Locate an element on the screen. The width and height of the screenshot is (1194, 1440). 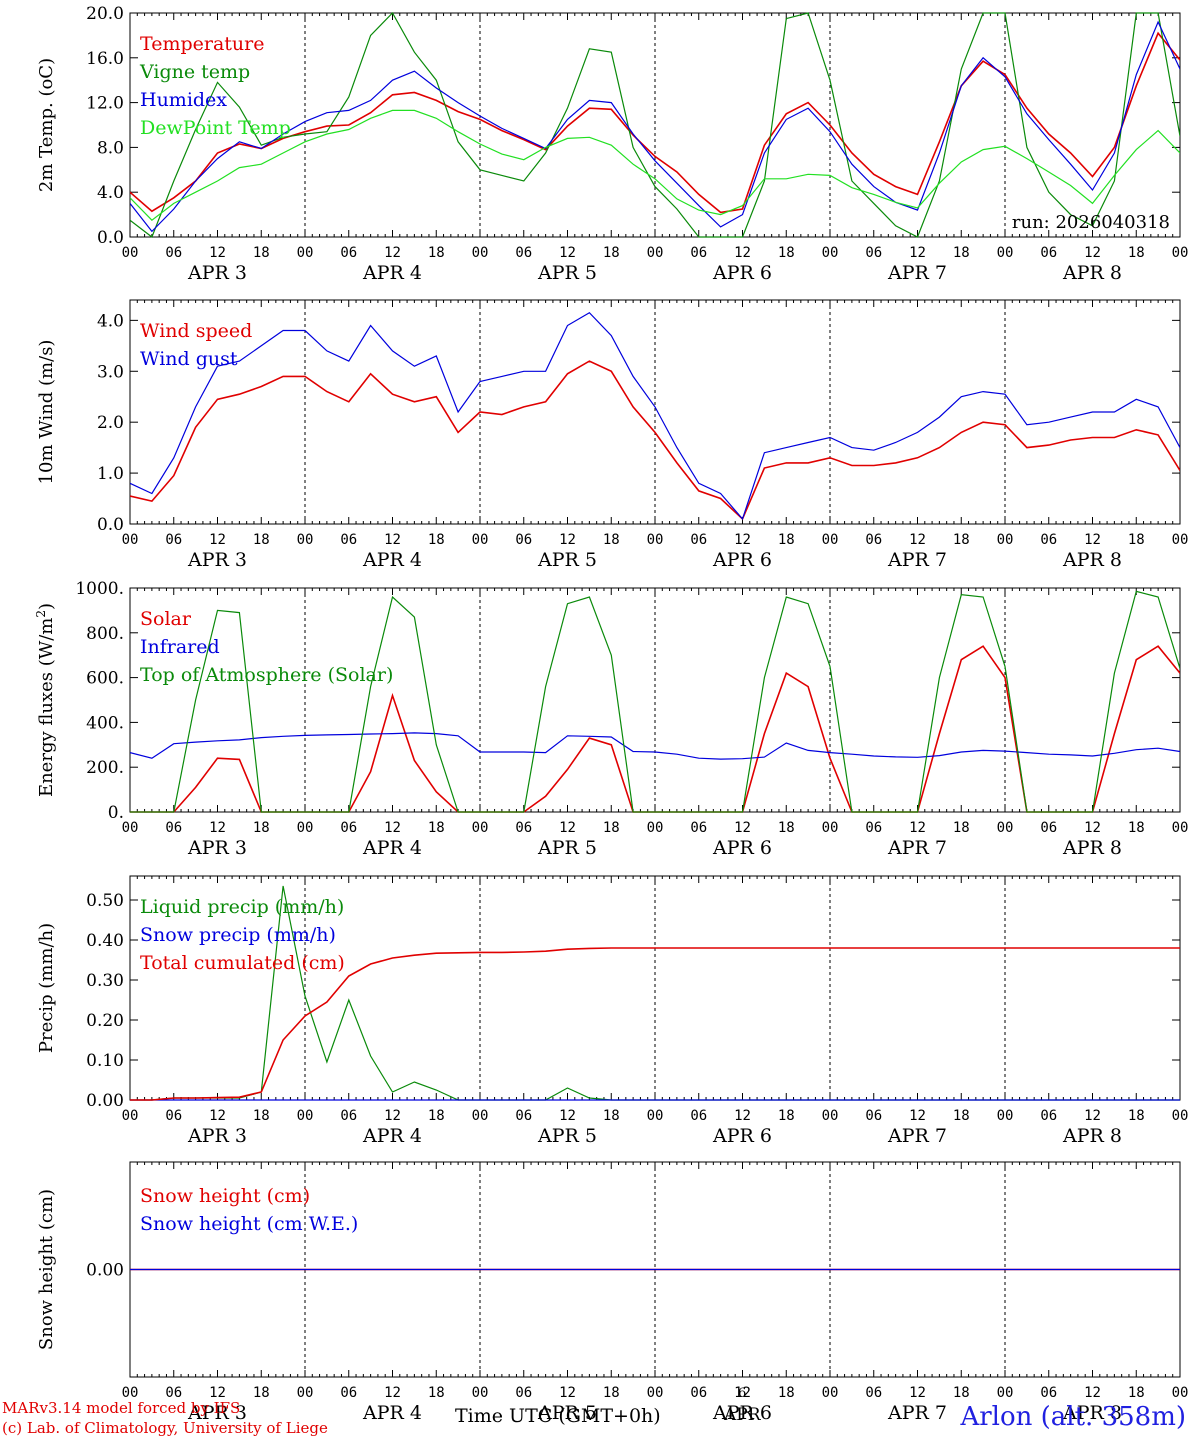
station-title: Arlon (alt. 358m) is located at coordinates (1073, 1417).